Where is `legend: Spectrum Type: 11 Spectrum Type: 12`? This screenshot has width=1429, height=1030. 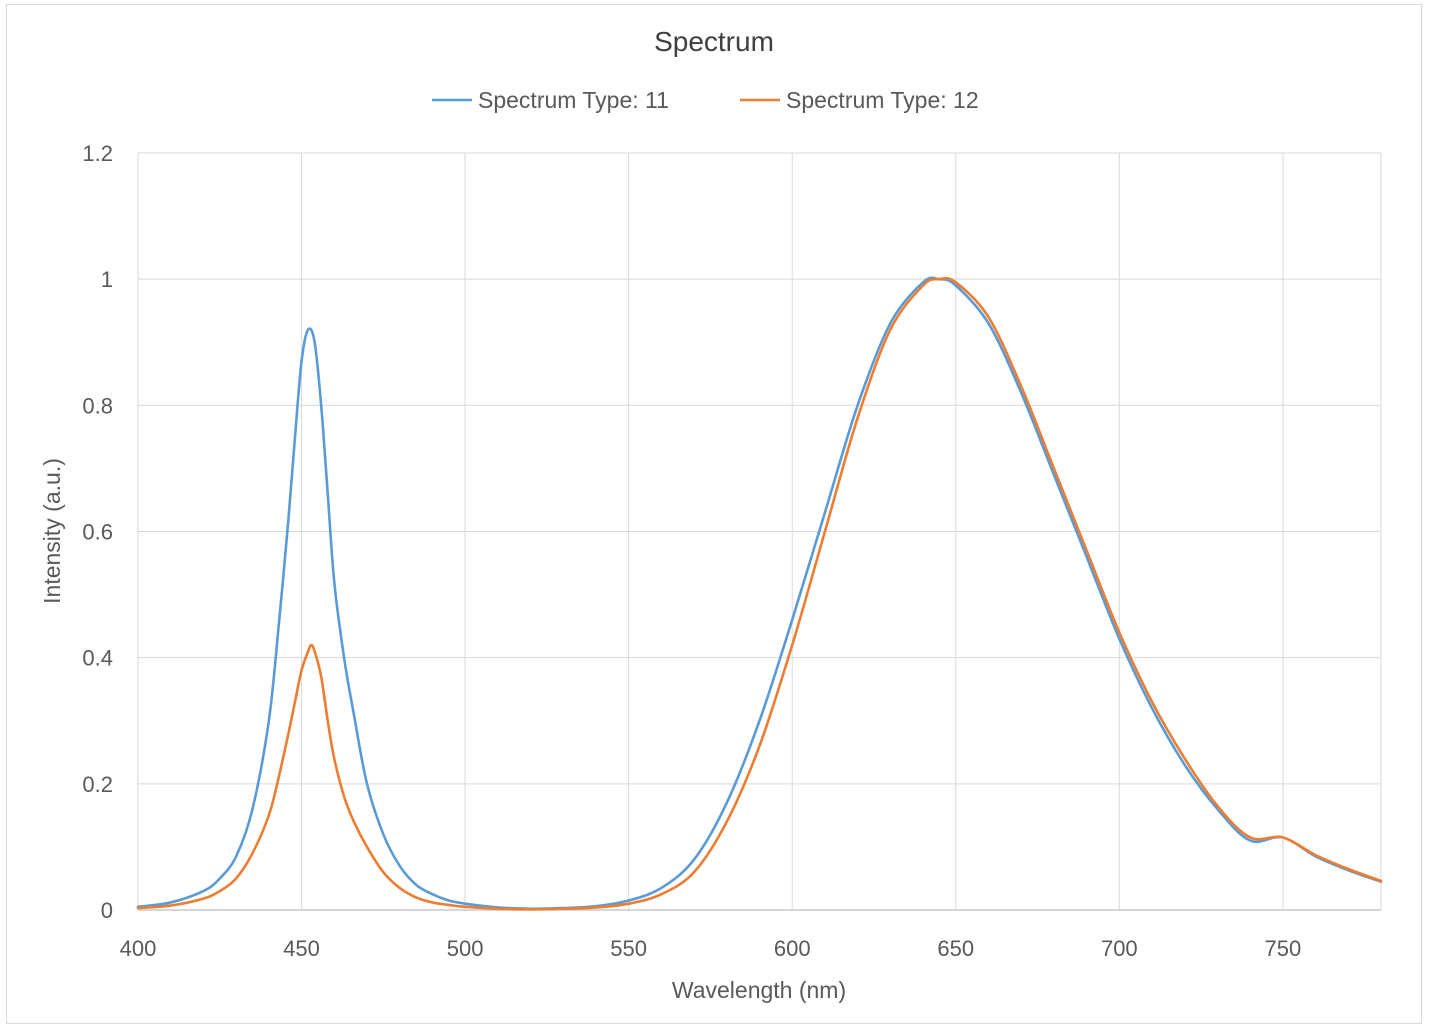 legend: Spectrum Type: 11 Spectrum Type: 12 is located at coordinates (705, 100).